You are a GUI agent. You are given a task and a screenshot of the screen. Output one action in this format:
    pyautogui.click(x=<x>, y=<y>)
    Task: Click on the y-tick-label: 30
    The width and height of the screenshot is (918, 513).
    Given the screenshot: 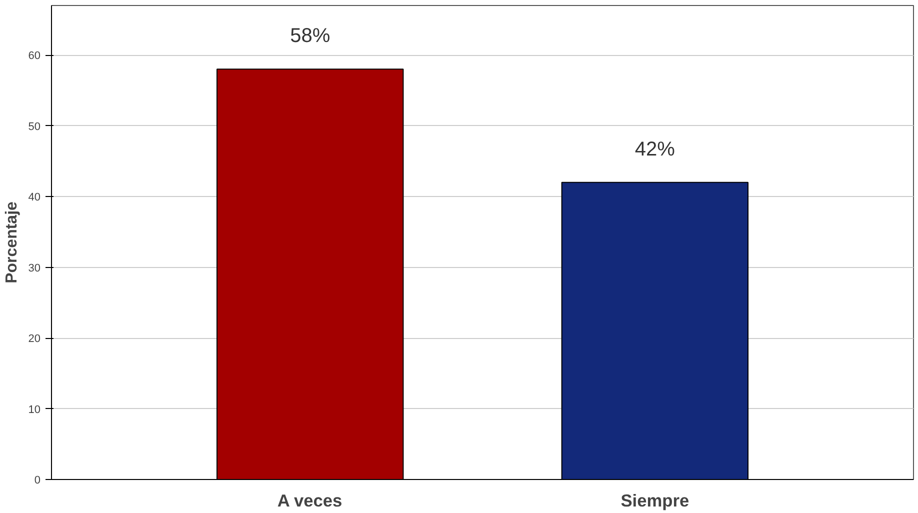 What is the action you would take?
    pyautogui.click(x=34, y=268)
    